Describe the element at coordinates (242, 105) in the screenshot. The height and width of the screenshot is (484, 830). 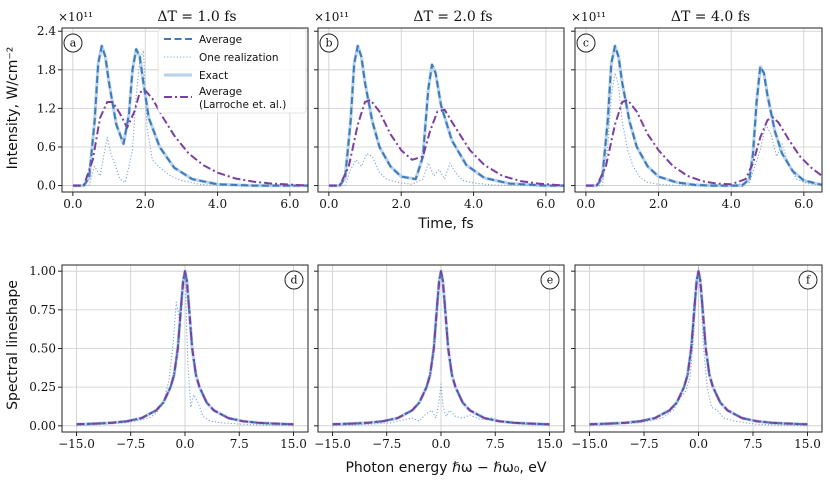
I see `legend-label: (Larroche et. al.)` at that location.